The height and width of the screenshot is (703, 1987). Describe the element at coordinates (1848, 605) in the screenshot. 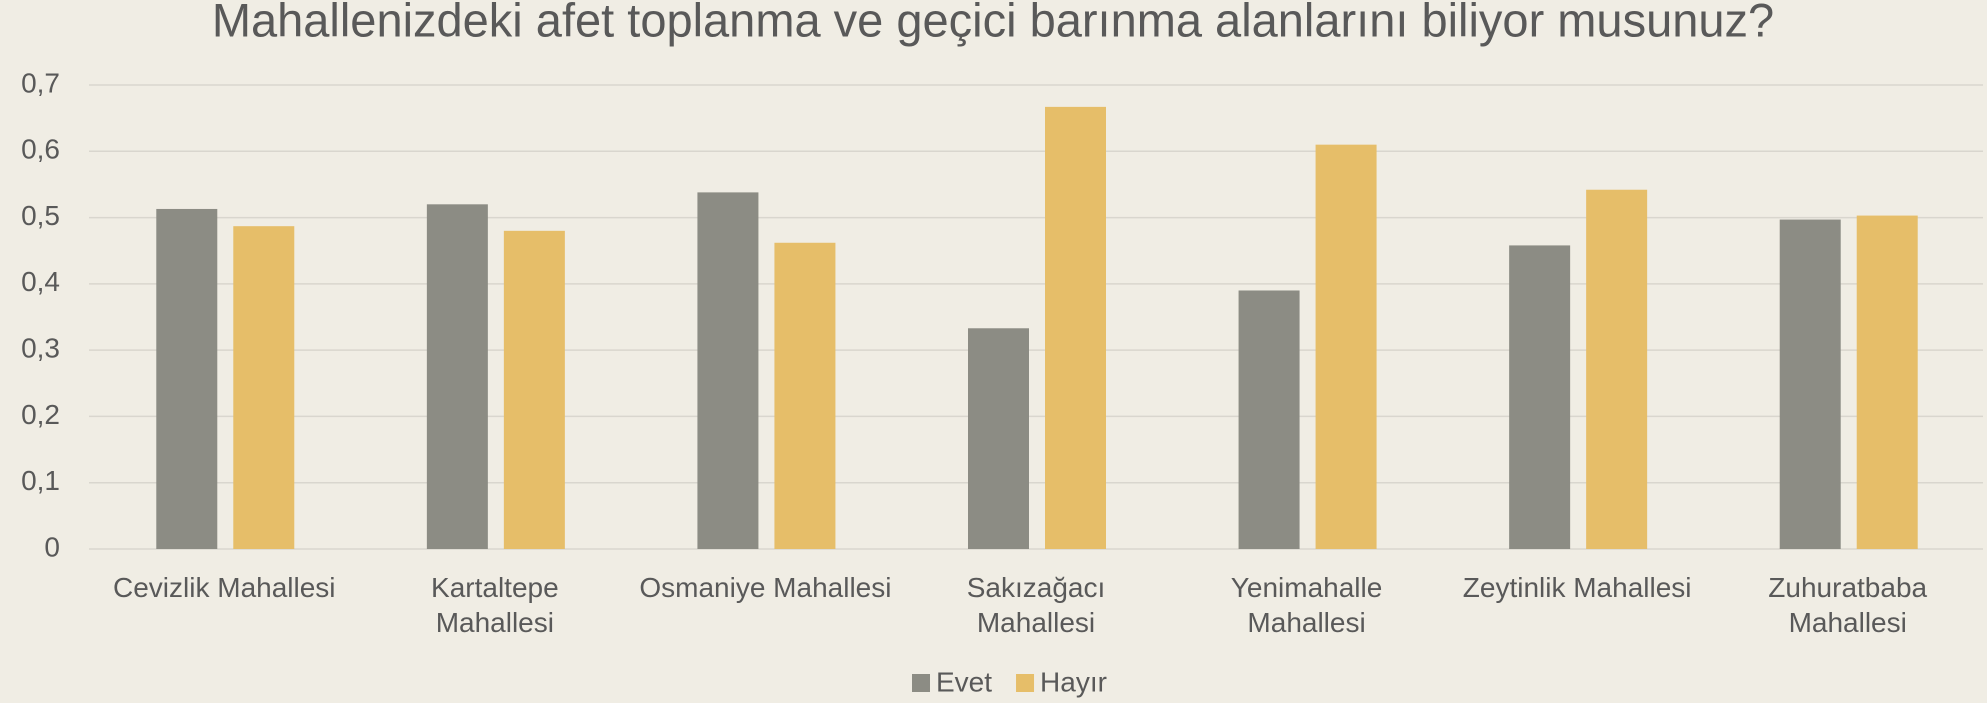

I see `x-tick-label: Zuhuratbaba Mahallesi` at that location.